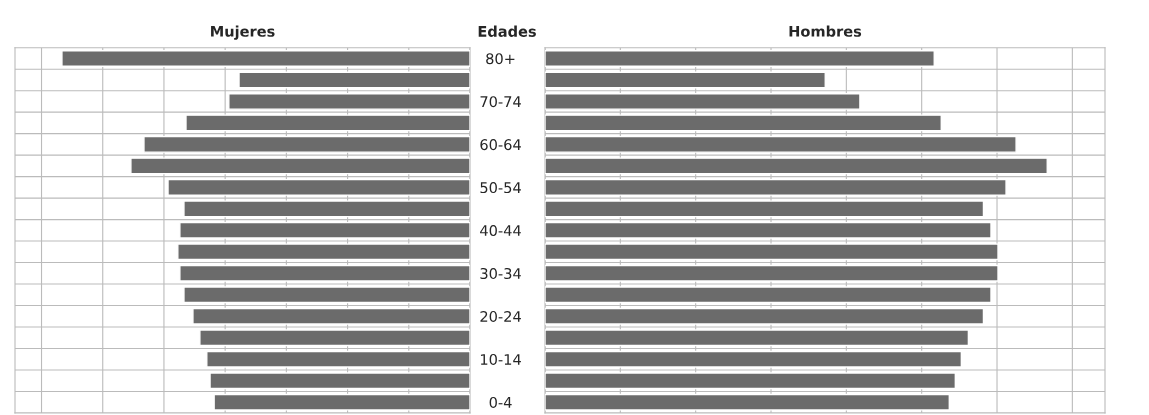  What do you see at coordinates (500, 231) in the screenshot?
I see `y-tick-label: 40-44` at bounding box center [500, 231].